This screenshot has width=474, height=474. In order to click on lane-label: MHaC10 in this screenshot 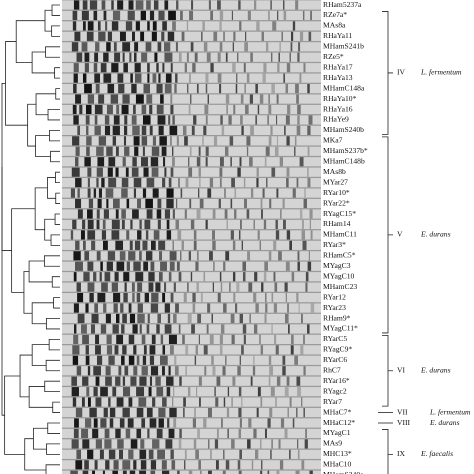, I will do `click(337, 464)`.